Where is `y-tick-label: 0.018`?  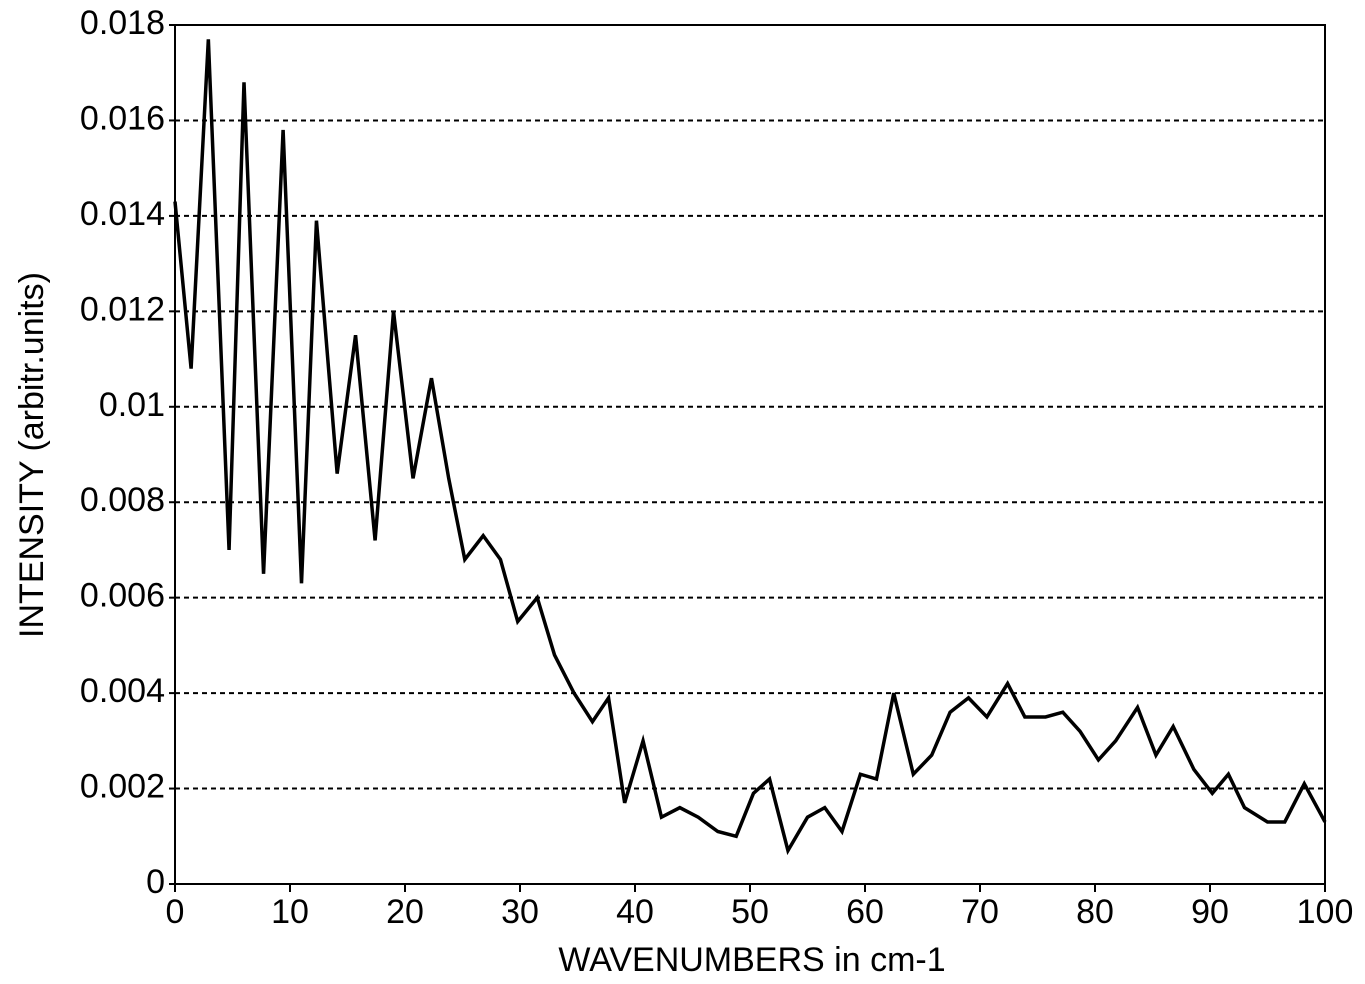 y-tick-label: 0.018 is located at coordinates (122, 23).